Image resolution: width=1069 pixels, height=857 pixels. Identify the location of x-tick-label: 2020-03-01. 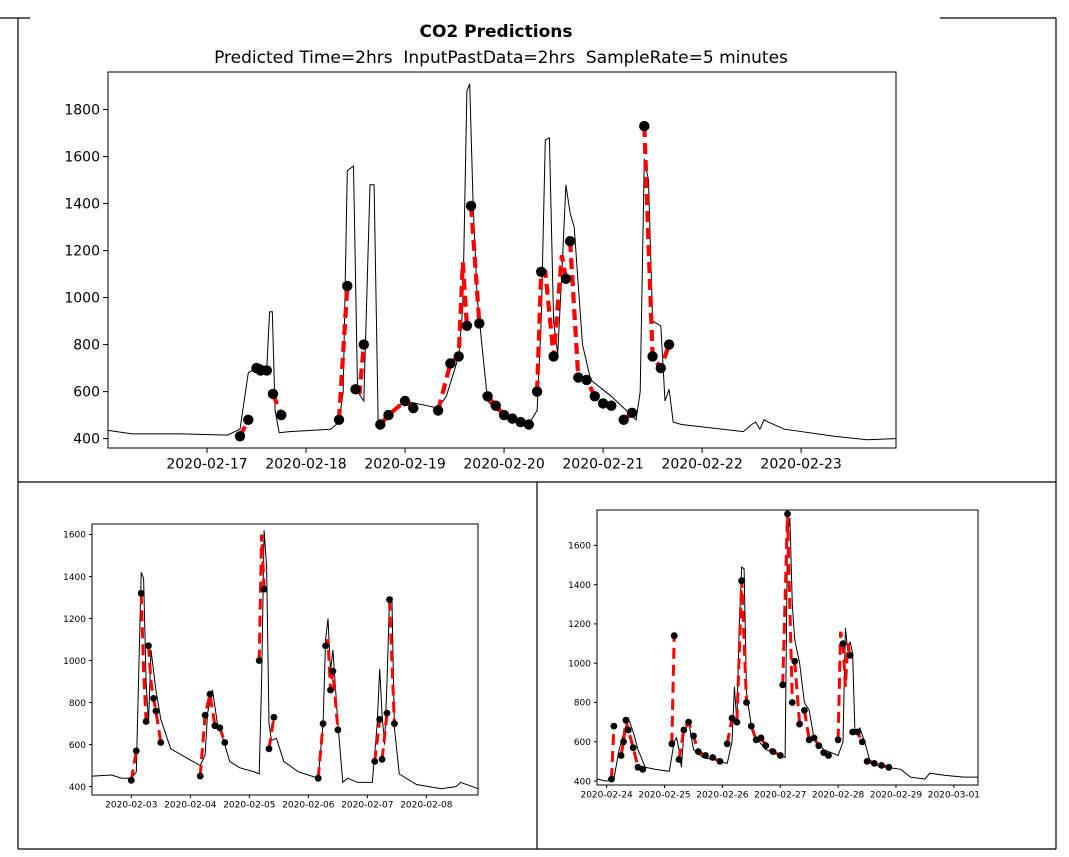
(954, 796).